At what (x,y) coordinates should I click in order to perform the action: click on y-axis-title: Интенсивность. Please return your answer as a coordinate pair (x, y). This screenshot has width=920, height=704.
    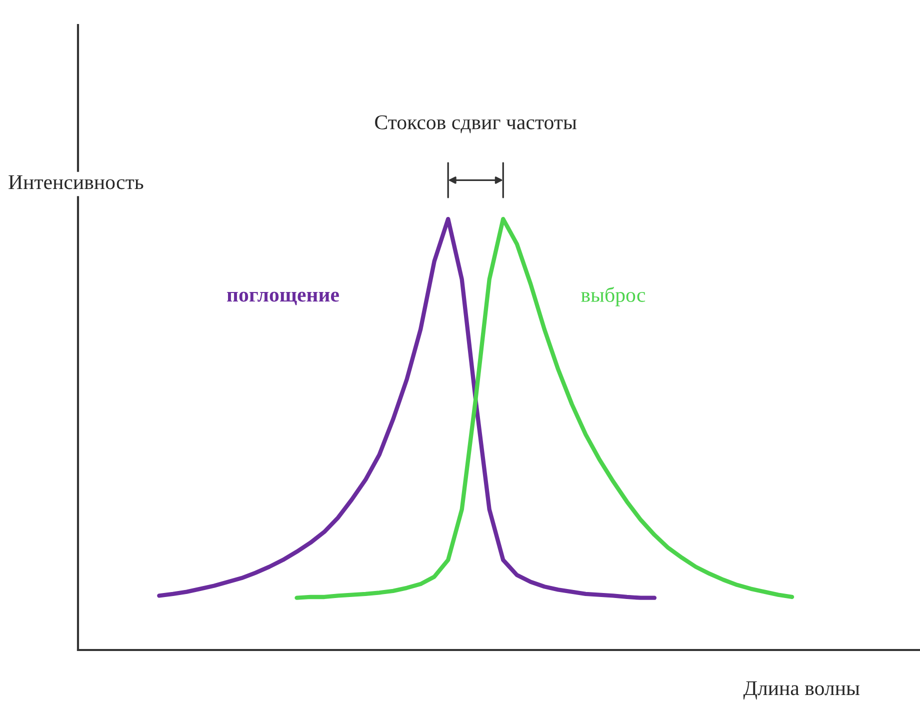
    Looking at the image, I should click on (76, 182).